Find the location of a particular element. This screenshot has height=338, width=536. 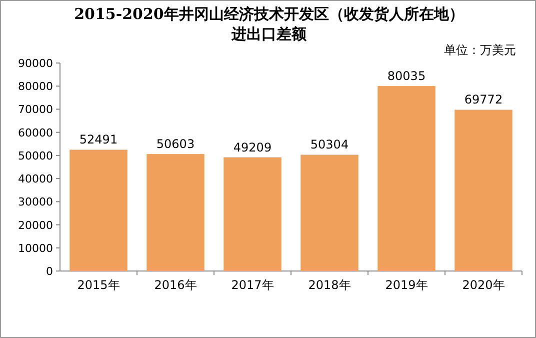

data-label: 50603 is located at coordinates (175, 144).